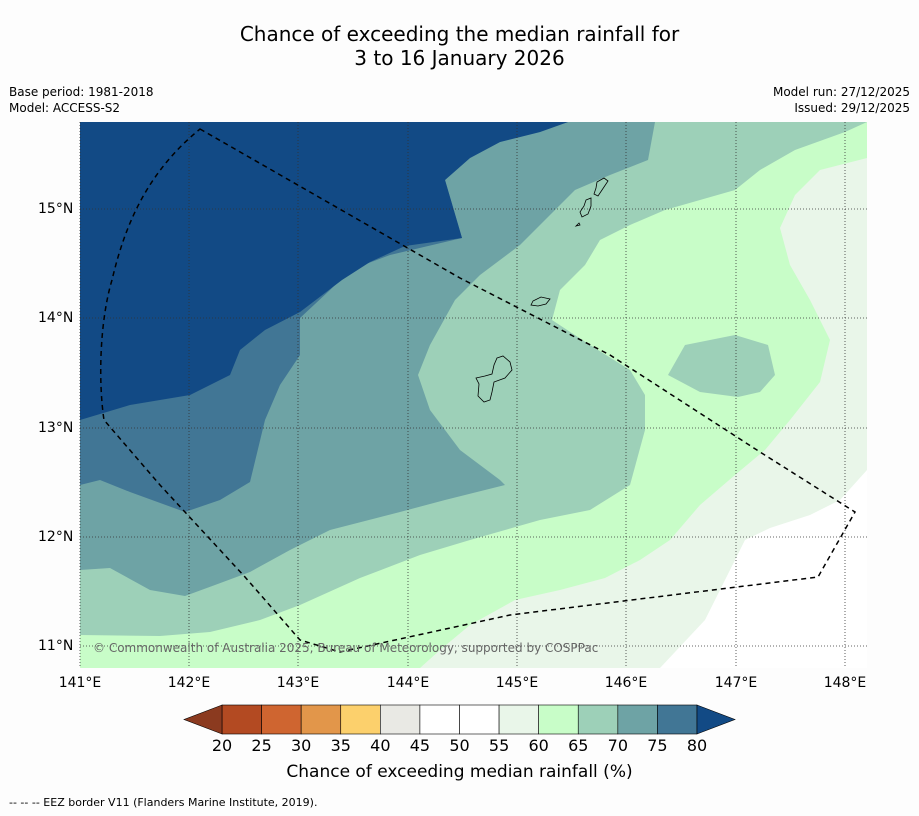 This screenshot has width=919, height=816. What do you see at coordinates (56, 428) in the screenshot?
I see `lat-label-13: 13°N` at bounding box center [56, 428].